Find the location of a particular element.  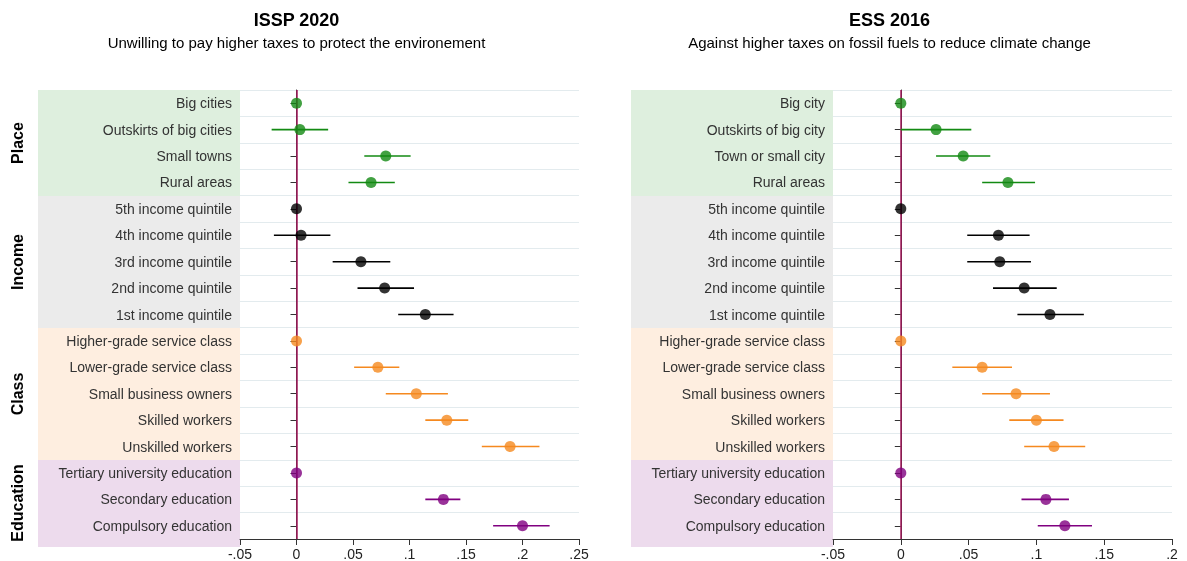

y-tick-label: Outskirts of big cities is located at coordinates (167, 129).